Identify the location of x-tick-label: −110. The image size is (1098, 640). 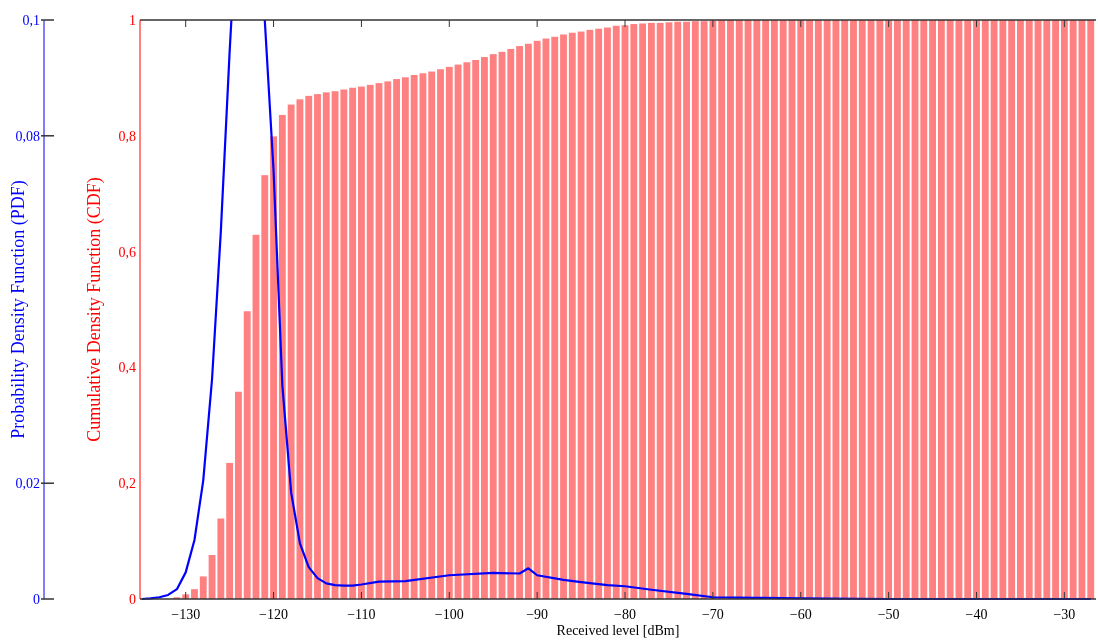
(361, 614).